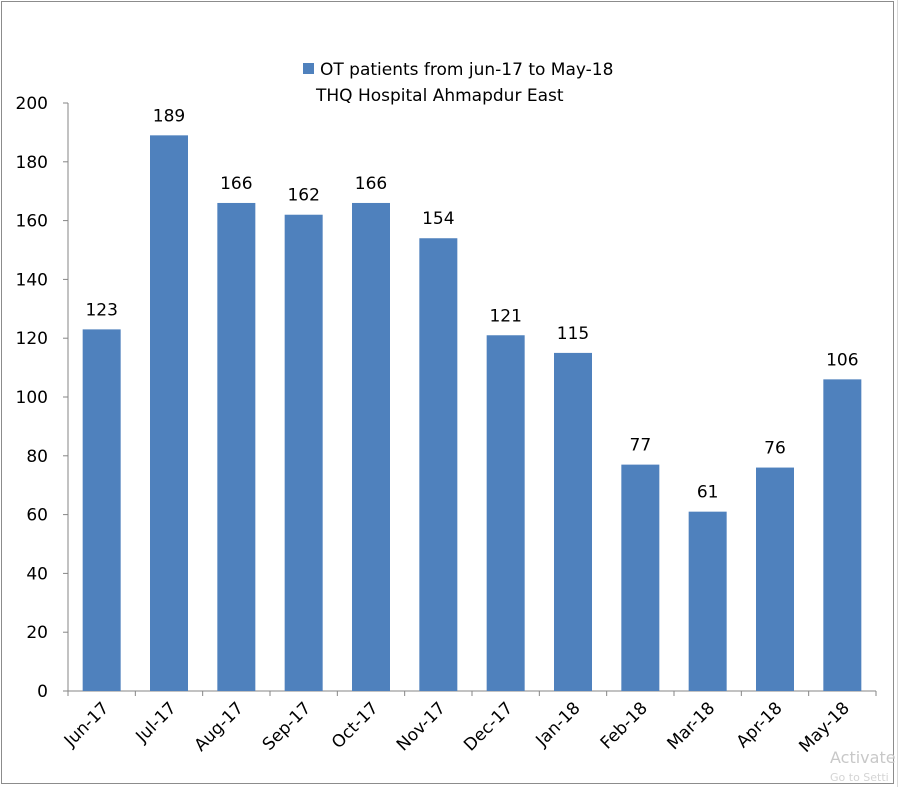  I want to click on legend-swatch, so click(308, 68).